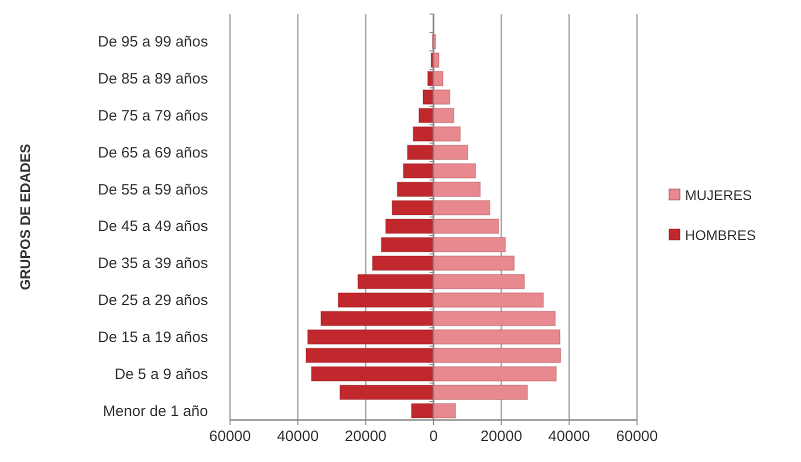  I want to click on y-tick-label: De 65 a 69 años, so click(153, 153).